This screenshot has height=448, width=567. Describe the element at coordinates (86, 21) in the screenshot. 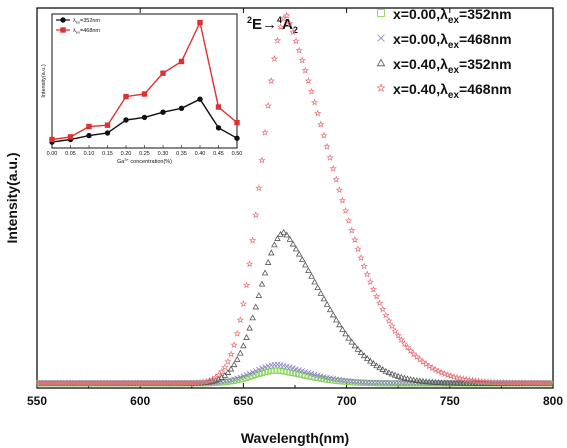

I see `inset-legend-entry: λex=352nm` at that location.